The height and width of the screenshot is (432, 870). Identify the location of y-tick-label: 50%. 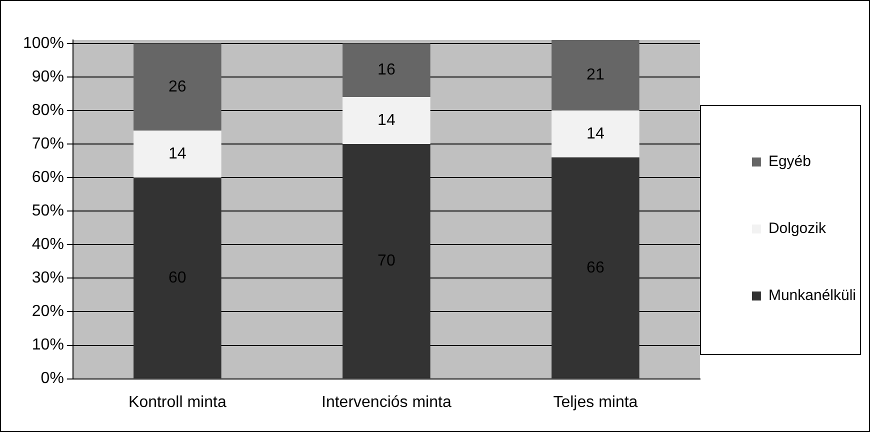
(48, 211).